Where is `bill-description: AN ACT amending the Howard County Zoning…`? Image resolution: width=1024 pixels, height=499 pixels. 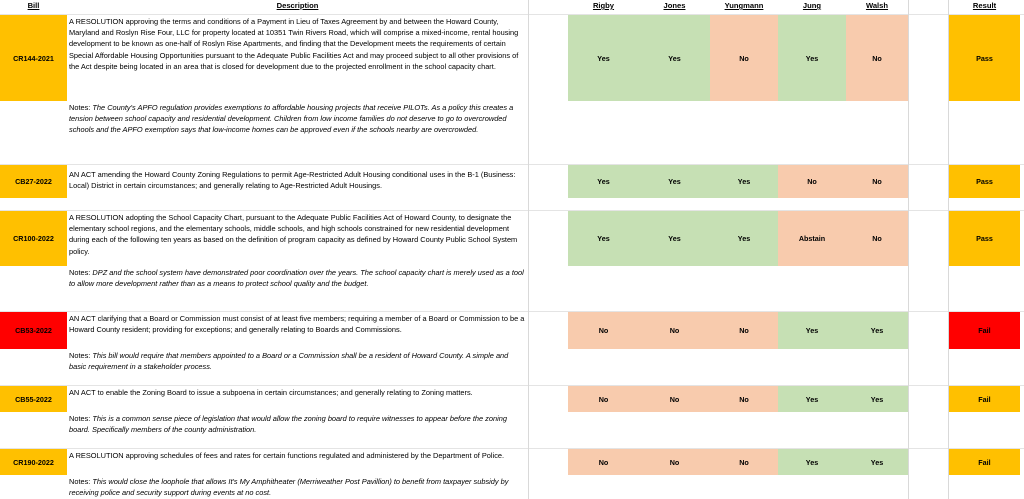 bill-description: AN ACT amending the Howard County Zoning… is located at coordinates (292, 180).